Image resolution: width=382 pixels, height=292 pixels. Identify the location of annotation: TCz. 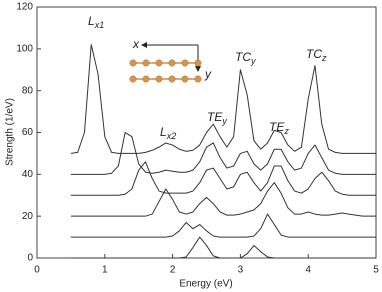
(316, 55).